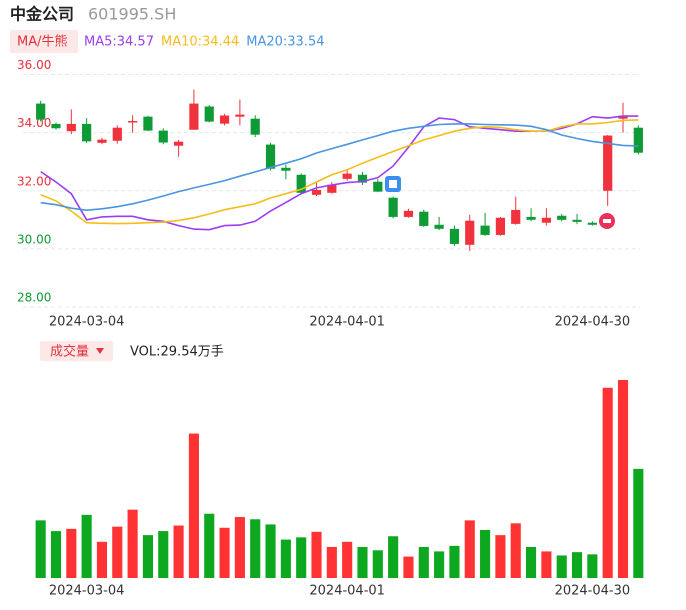 The height and width of the screenshot is (610, 686). Describe the element at coordinates (119, 42) in the screenshot. I see `legend-entry: MA5:34.57` at that location.